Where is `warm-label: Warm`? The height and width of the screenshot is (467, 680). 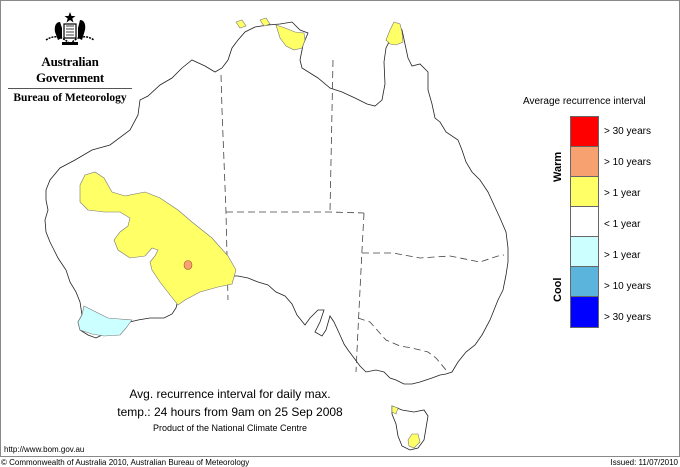
warm-label: Warm is located at coordinates (558, 166).